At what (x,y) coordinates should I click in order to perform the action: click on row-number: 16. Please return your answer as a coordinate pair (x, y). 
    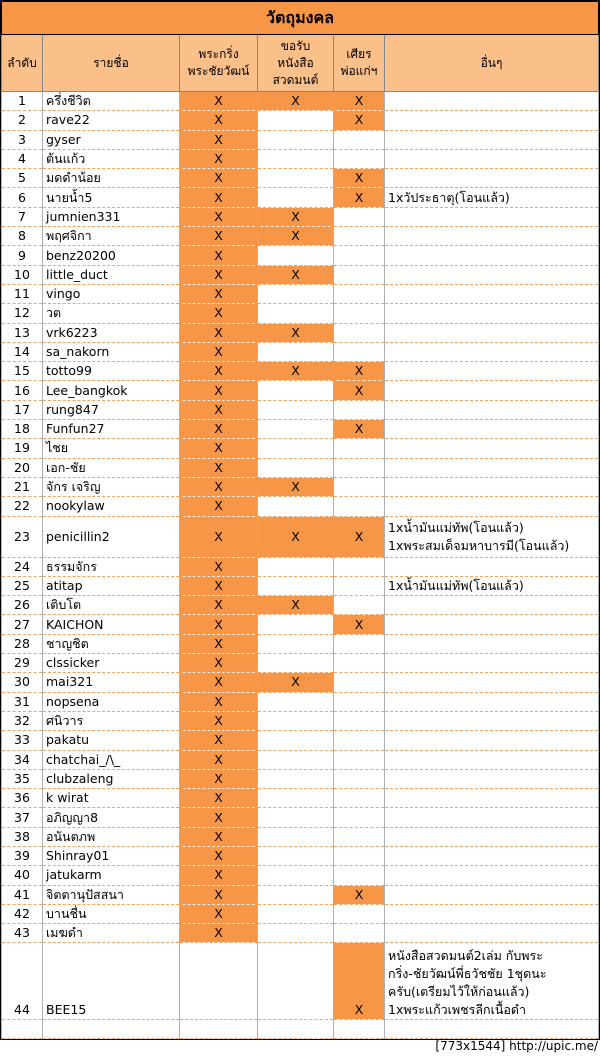
    Looking at the image, I should click on (22, 390).